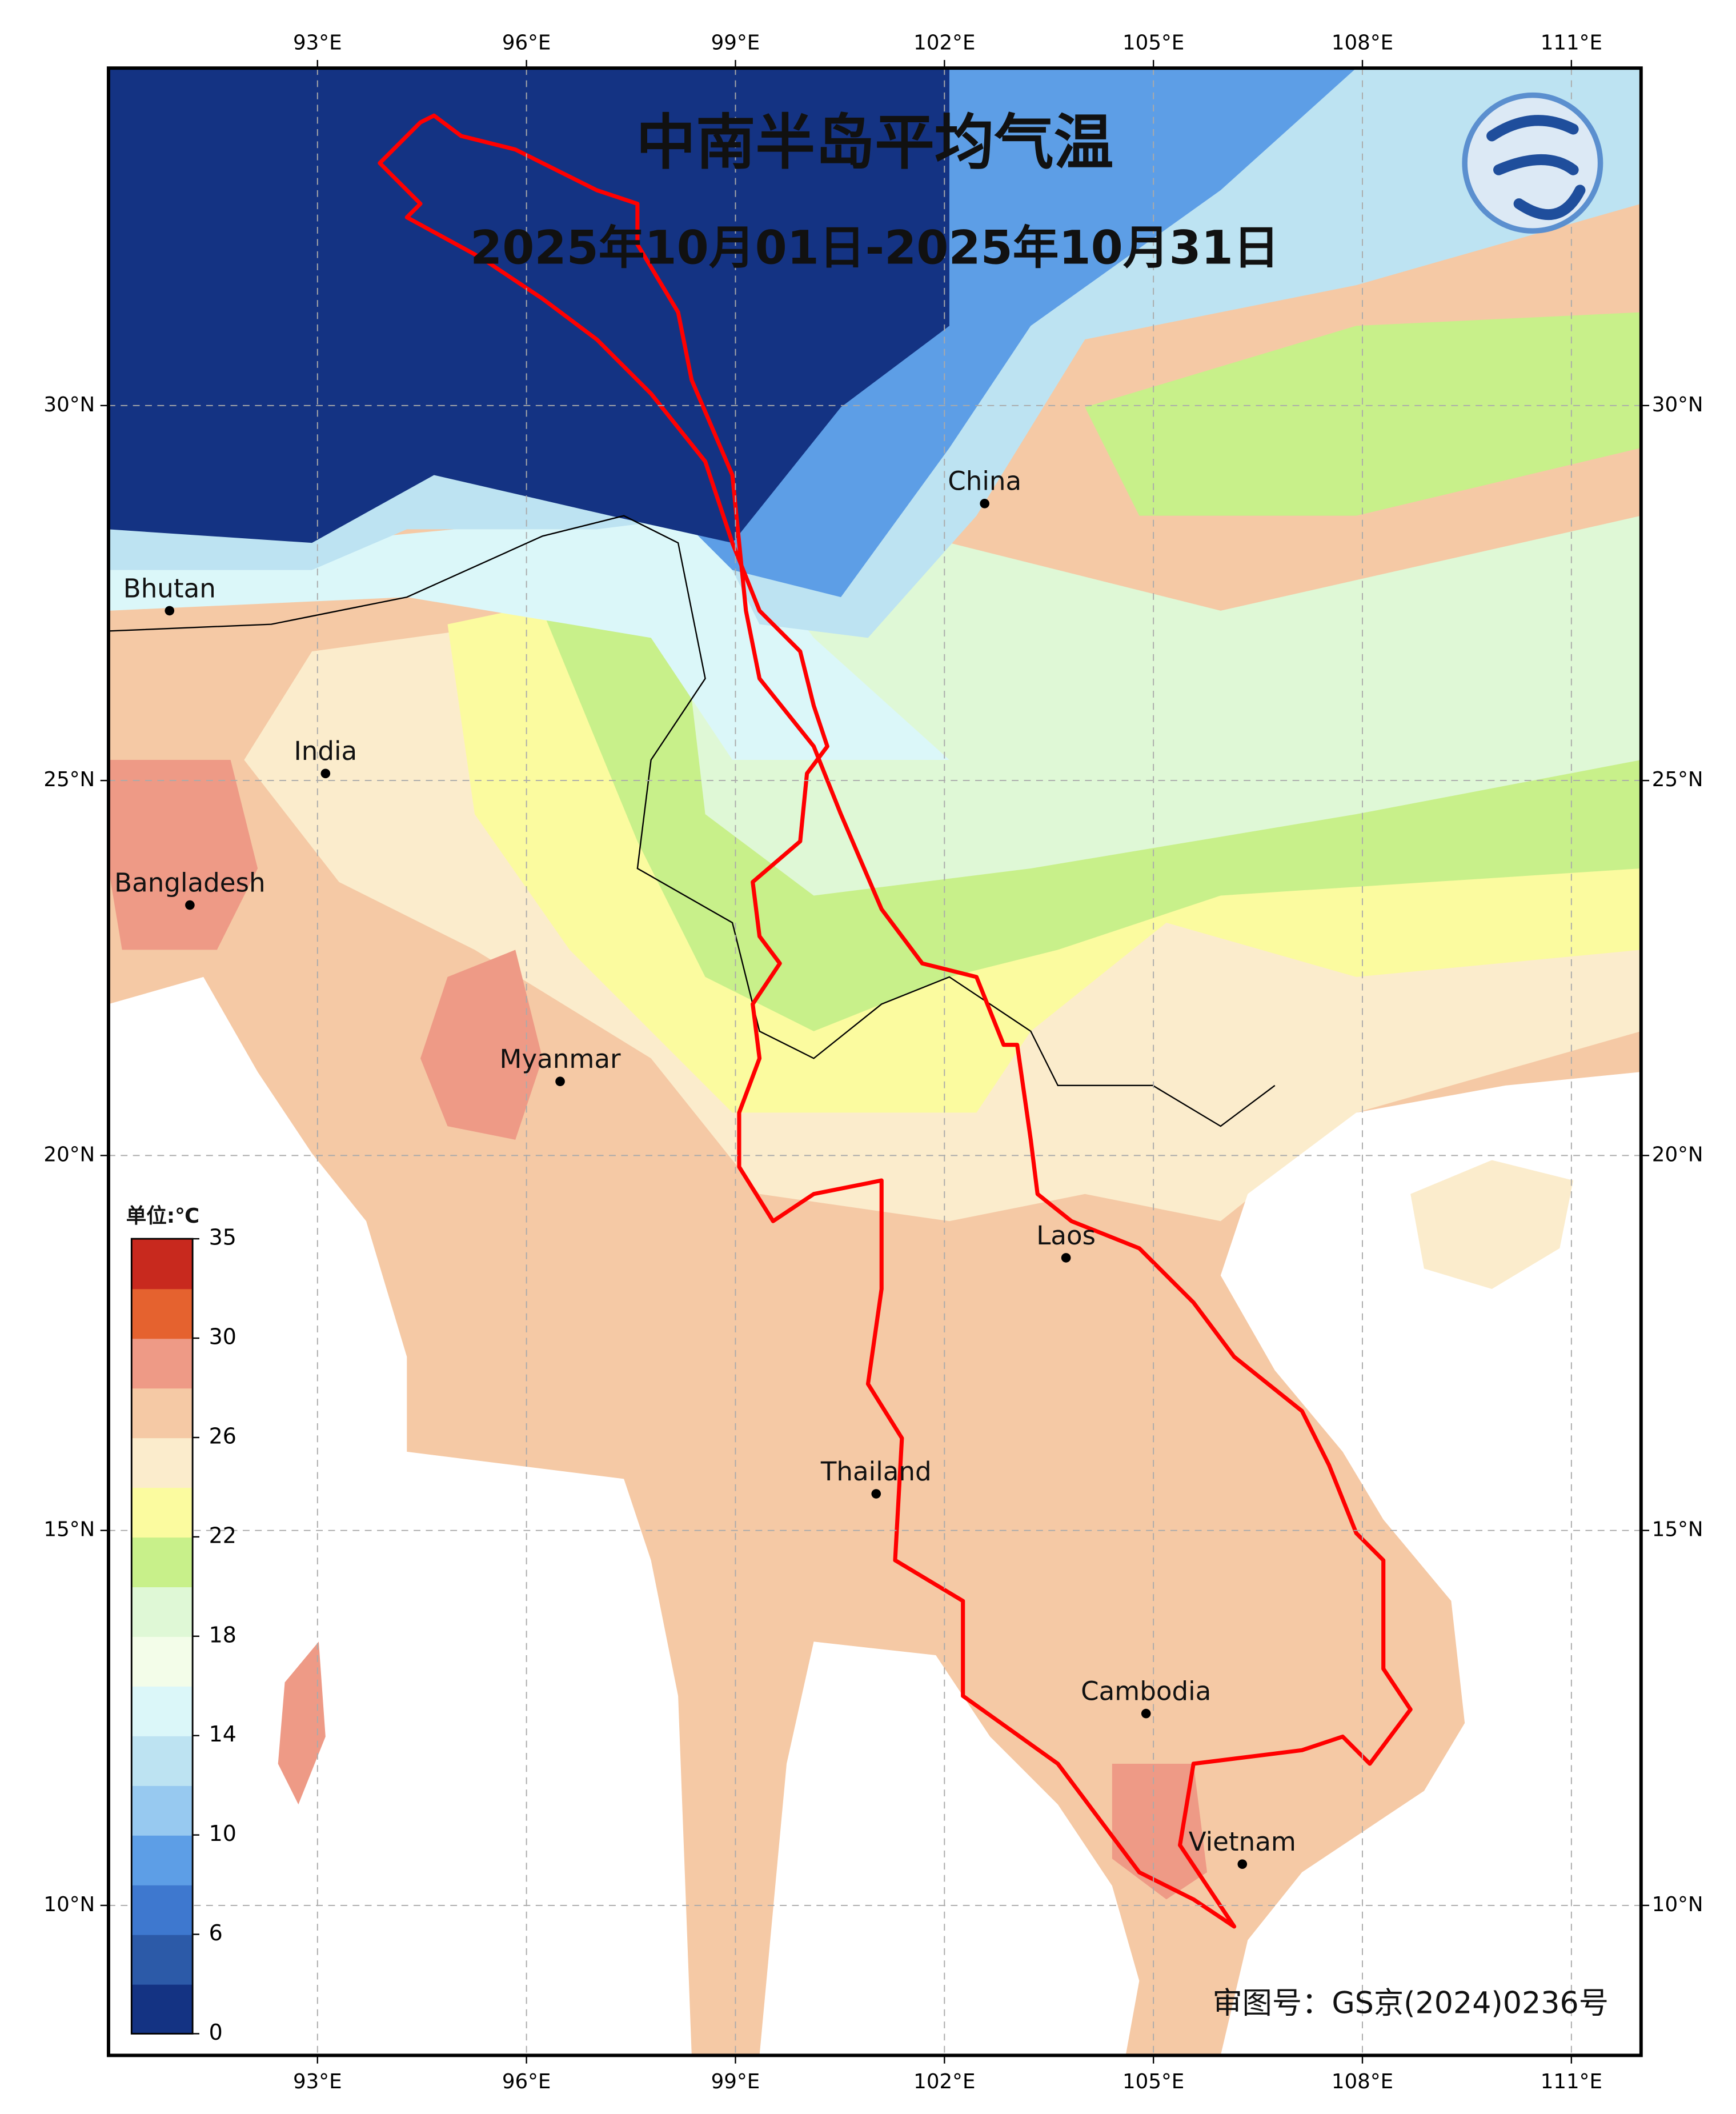 Image resolution: width=1736 pixels, height=2114 pixels. What do you see at coordinates (1159, 705) in the screenshot?
I see `zone-pale-green` at bounding box center [1159, 705].